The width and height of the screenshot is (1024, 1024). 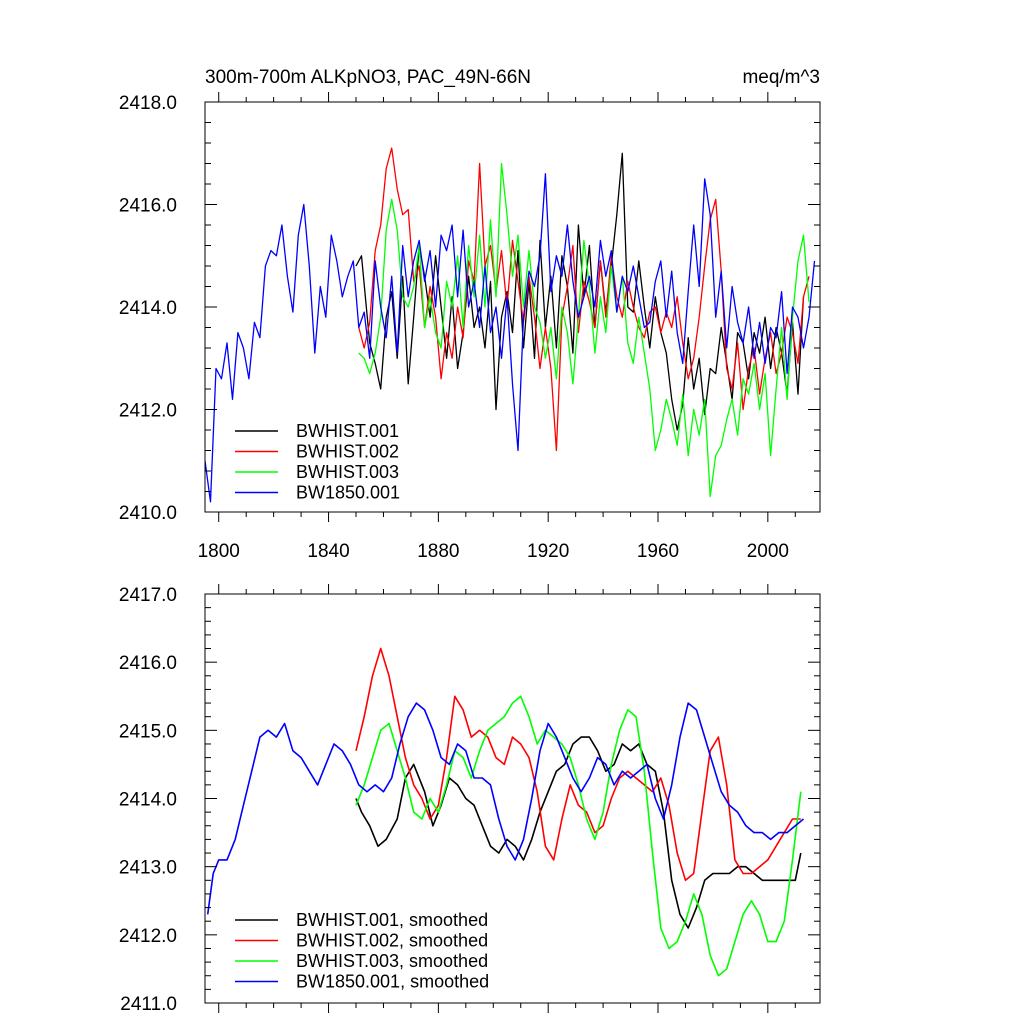 I want to click on top-y-tick-label: 2414.0, so click(x=148, y=308).